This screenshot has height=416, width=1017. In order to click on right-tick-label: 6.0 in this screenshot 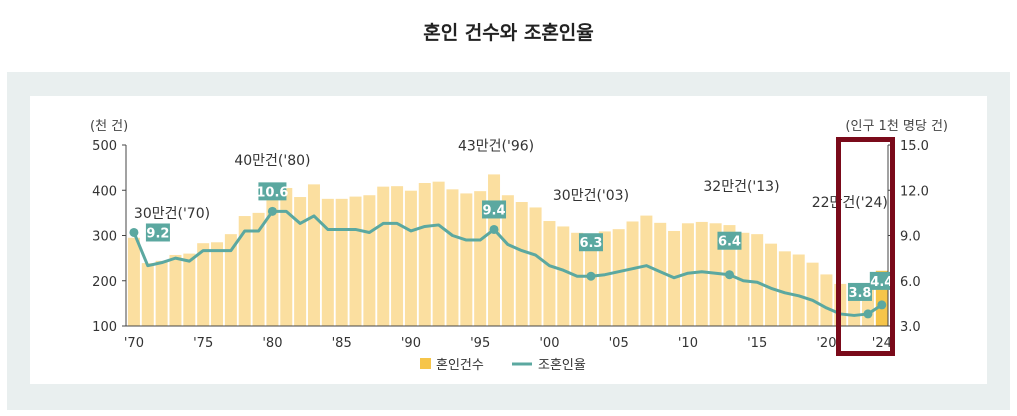, I will do `click(910, 282)`.